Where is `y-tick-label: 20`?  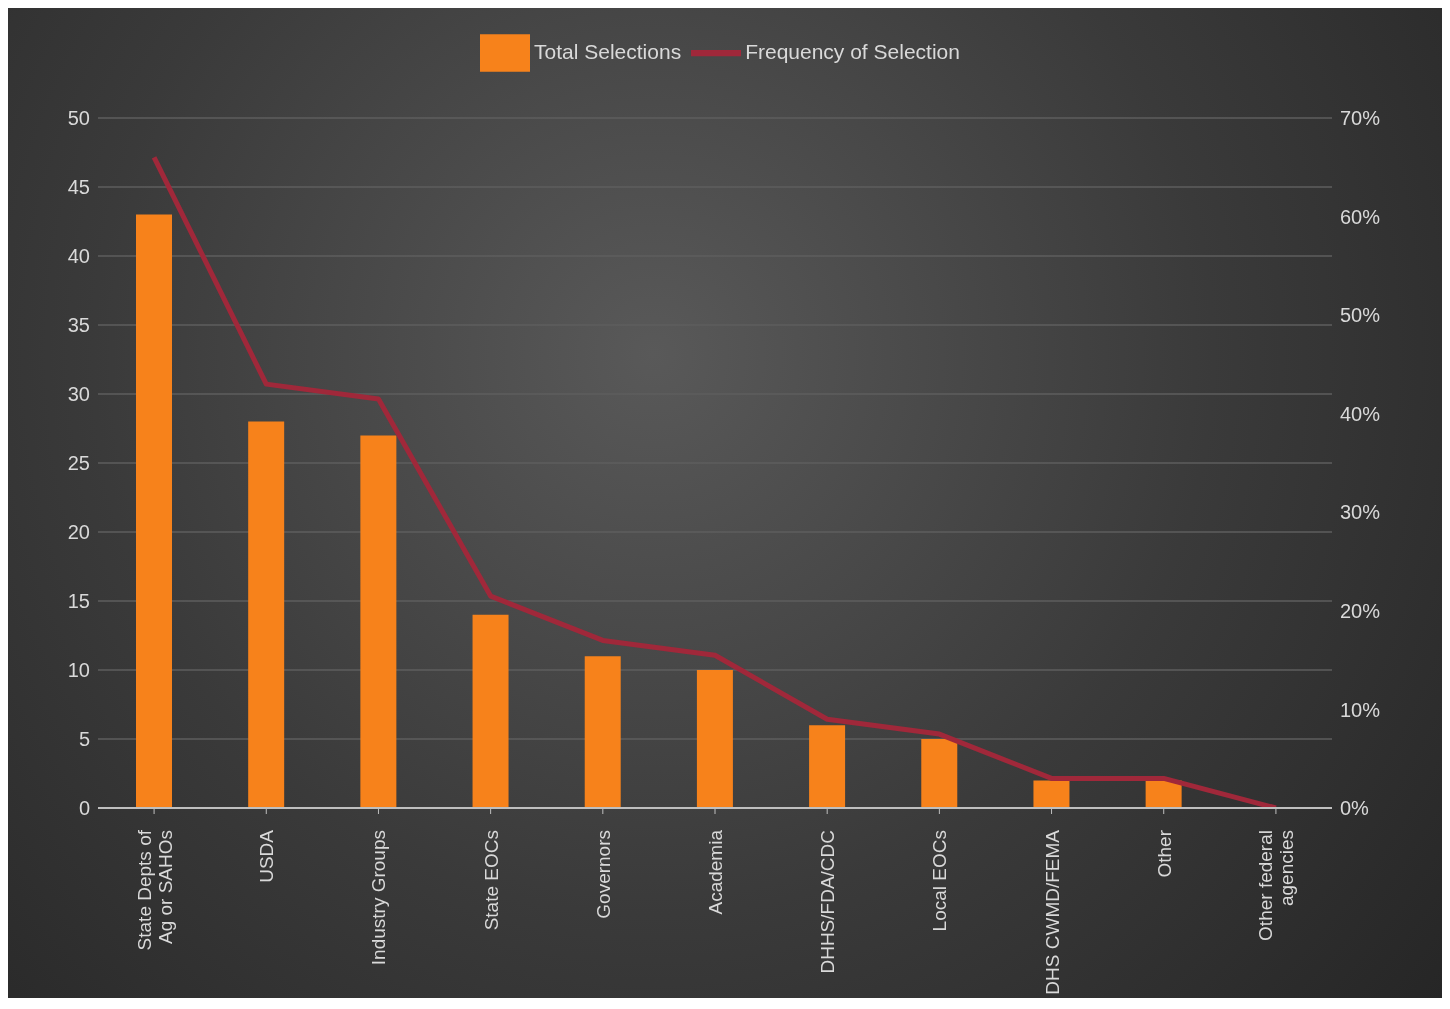
y-tick-label: 20 is located at coordinates (78, 532).